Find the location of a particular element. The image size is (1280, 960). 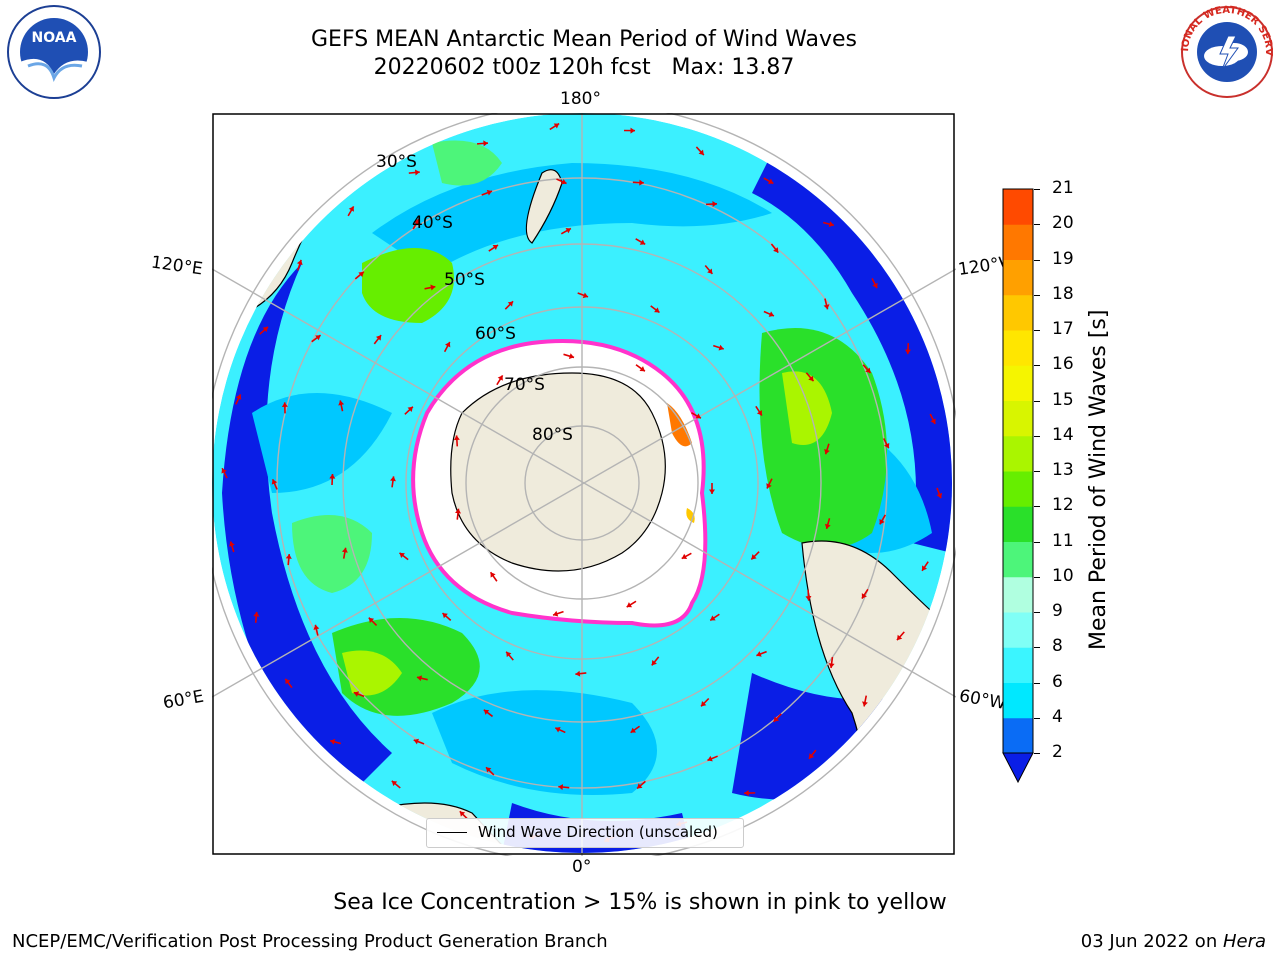

nws-logo: NATIONAL WEATHER SERVICE is located at coordinates (1226, 51).